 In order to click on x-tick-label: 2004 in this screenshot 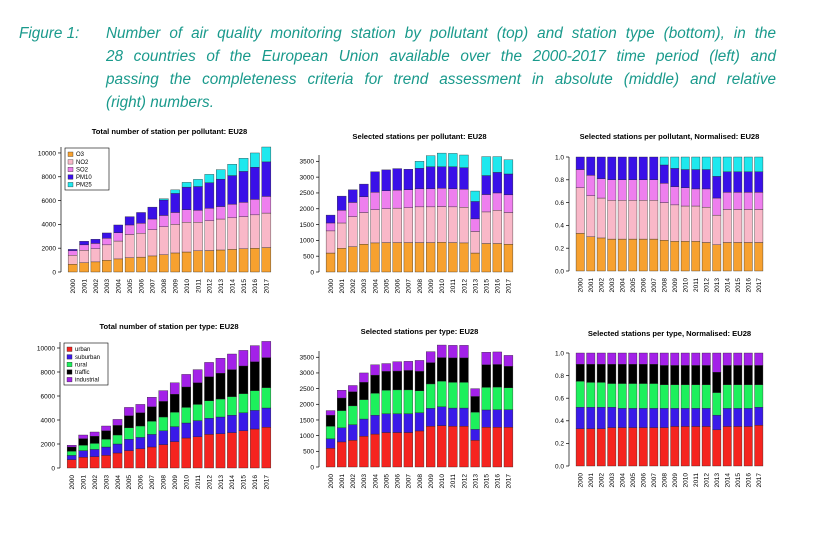, I will do `click(375, 481)`.